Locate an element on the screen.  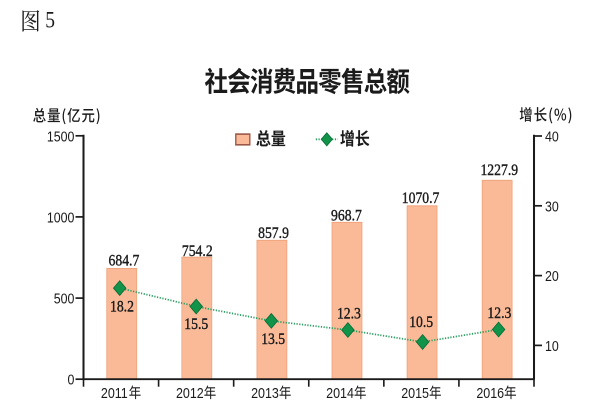
svg-text: 2012 is located at coordinates (190, 393).